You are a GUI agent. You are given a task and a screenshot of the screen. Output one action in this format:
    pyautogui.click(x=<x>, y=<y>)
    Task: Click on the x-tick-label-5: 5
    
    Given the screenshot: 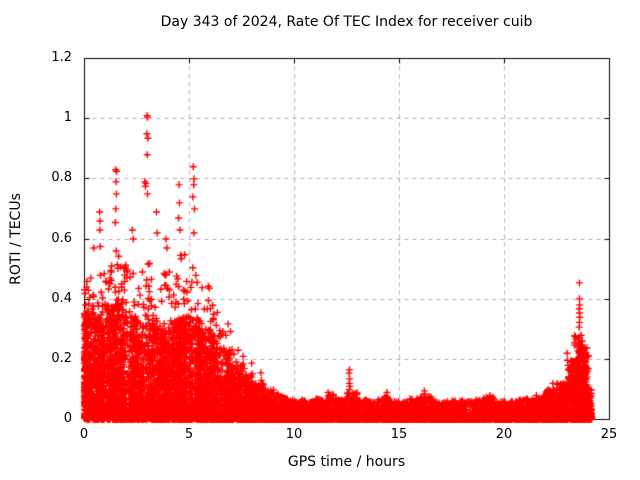 What is the action you would take?
    pyautogui.click(x=189, y=434)
    